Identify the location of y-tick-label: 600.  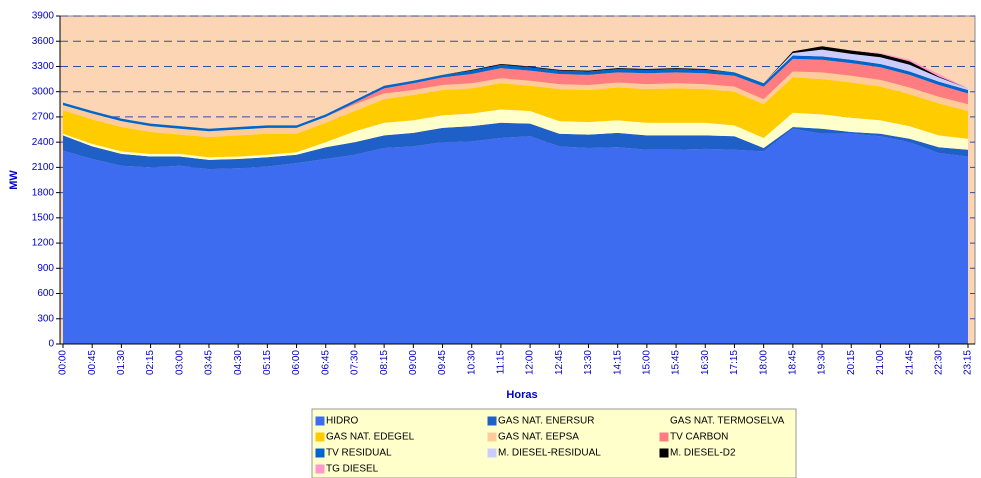
(45, 293).